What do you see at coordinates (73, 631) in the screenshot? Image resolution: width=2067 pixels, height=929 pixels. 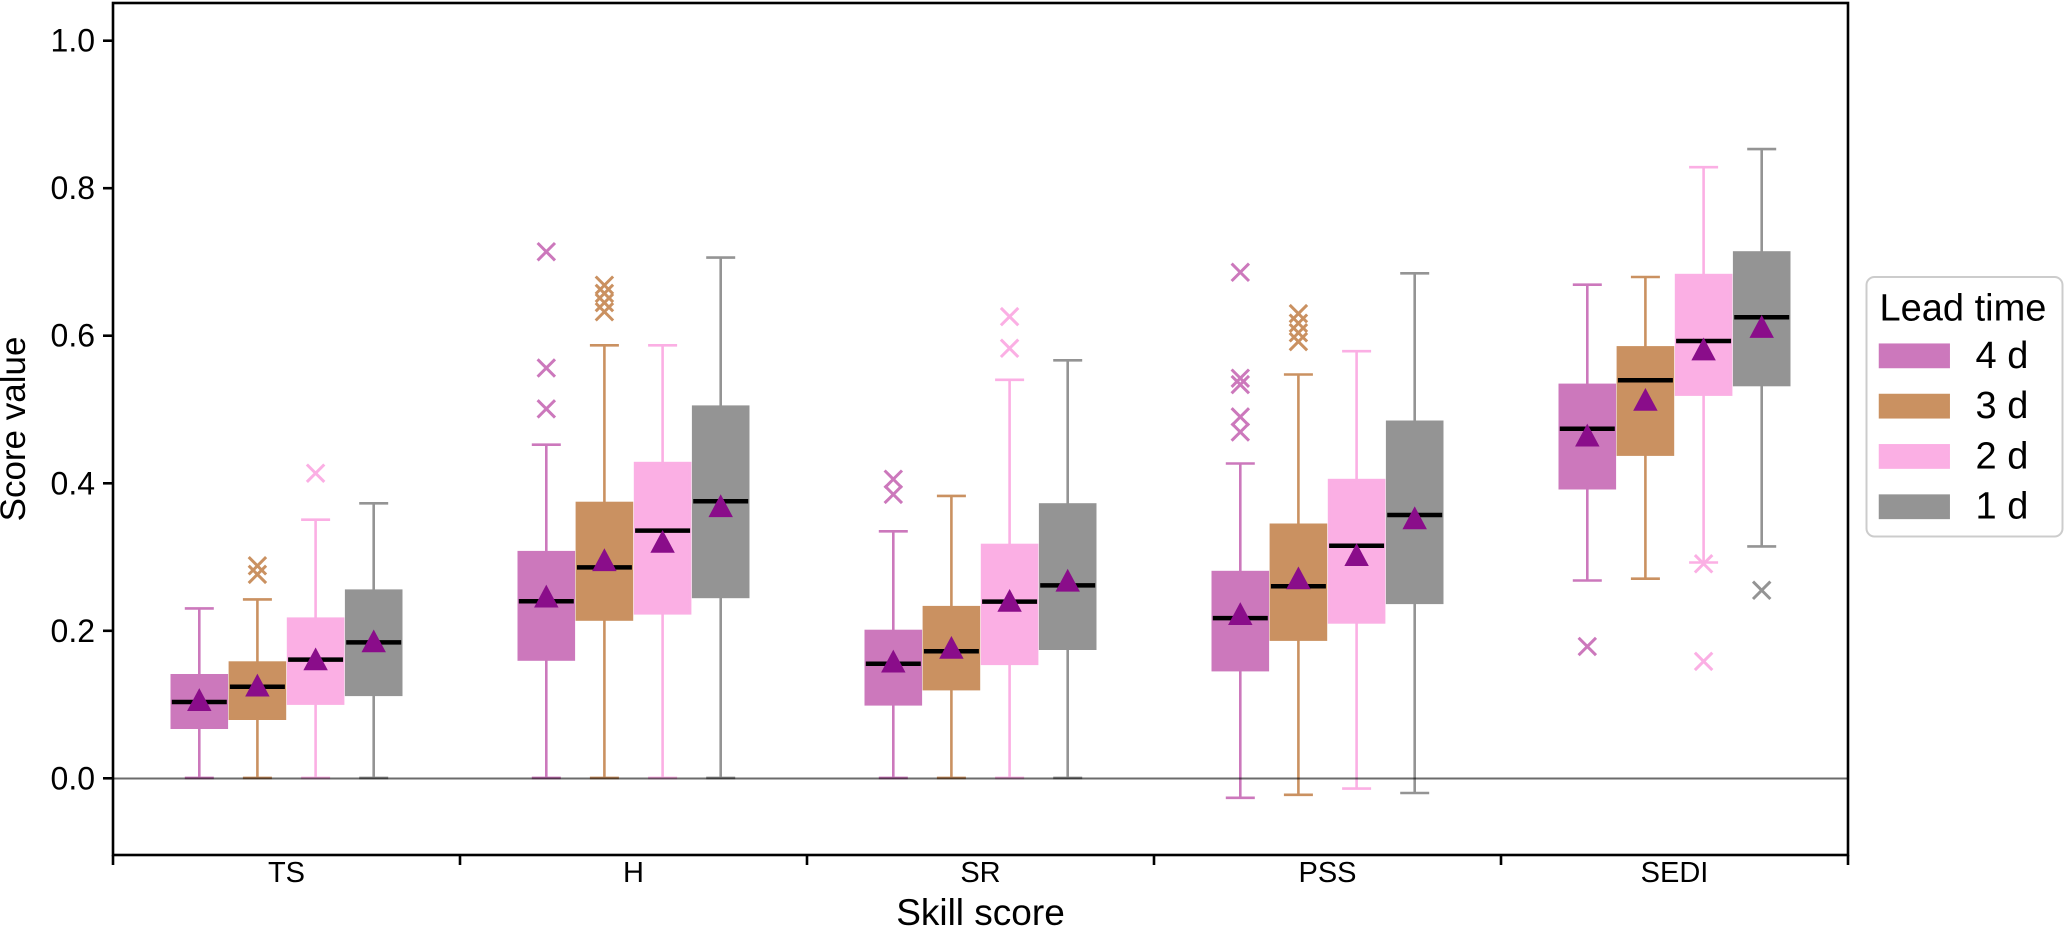 I see `svg-text: 0.2` at bounding box center [73, 631].